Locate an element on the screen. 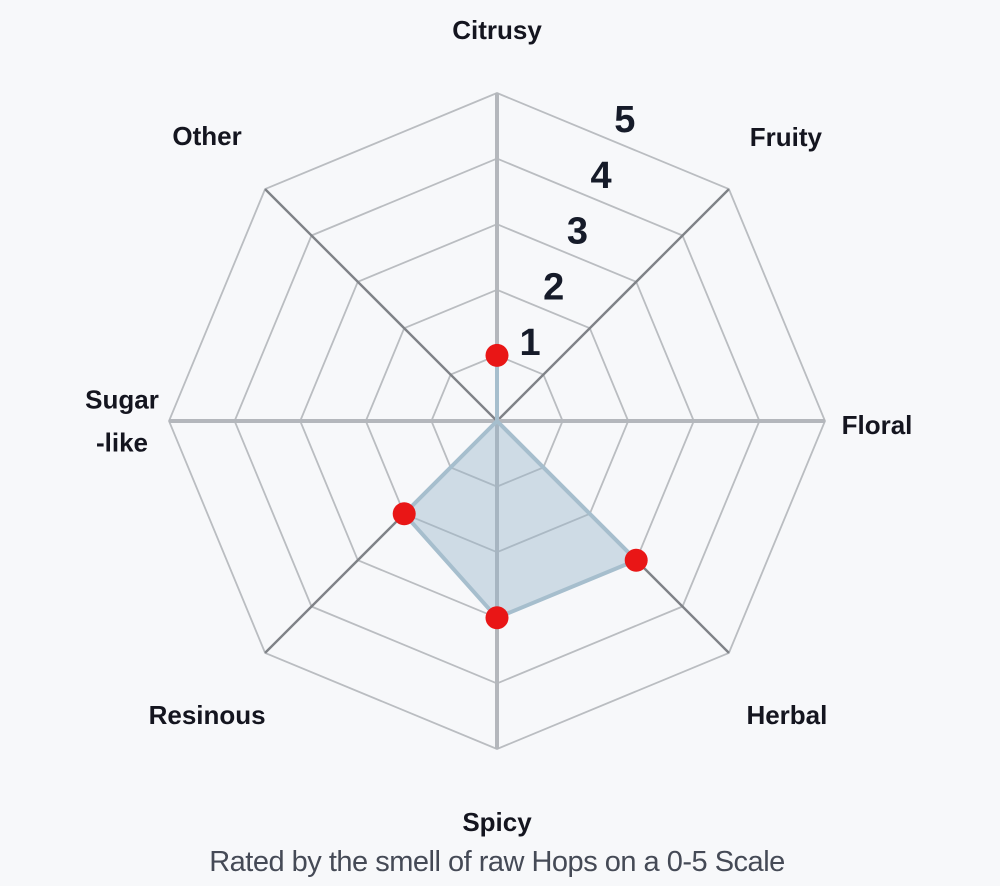 This screenshot has height=886, width=1000. radial-tick-2: 2 is located at coordinates (553, 287).